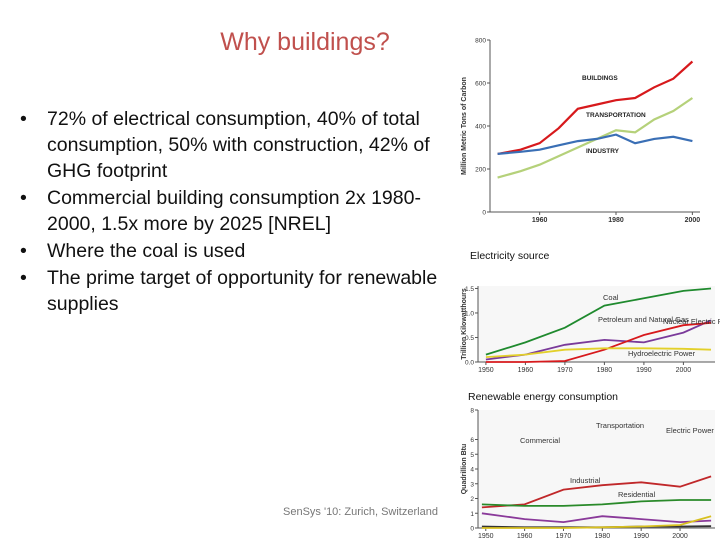  I want to click on y-tick-label: 3, so click(472, 484).